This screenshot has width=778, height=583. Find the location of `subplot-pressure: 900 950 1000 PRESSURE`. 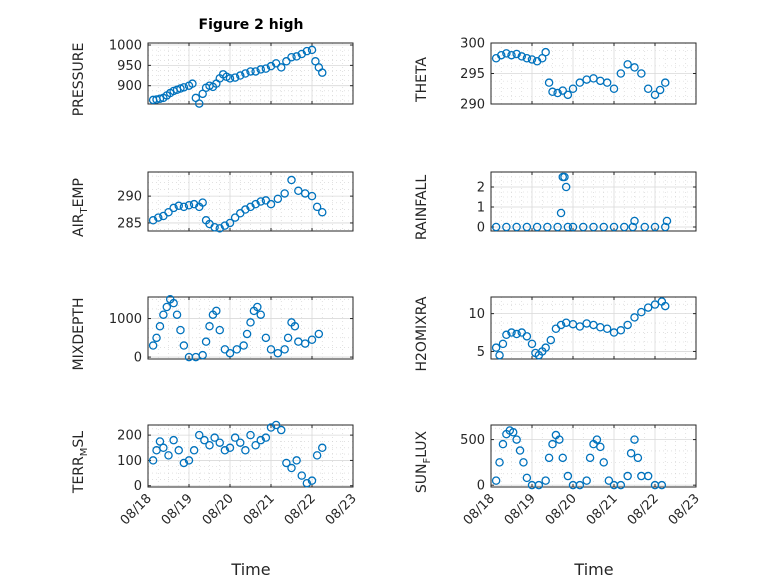

subplot-pressure: 900 950 1000 PRESSURE is located at coordinates (212, 77).